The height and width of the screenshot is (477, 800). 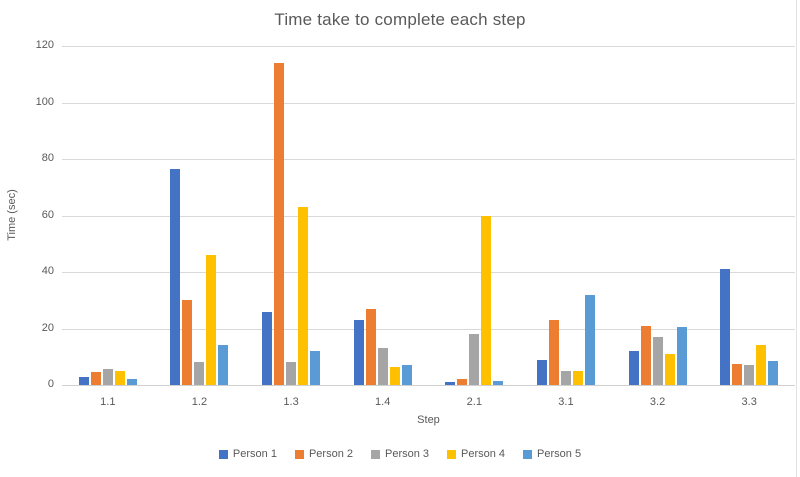 I want to click on bar-person-4-step-3.3, so click(x=761, y=365).